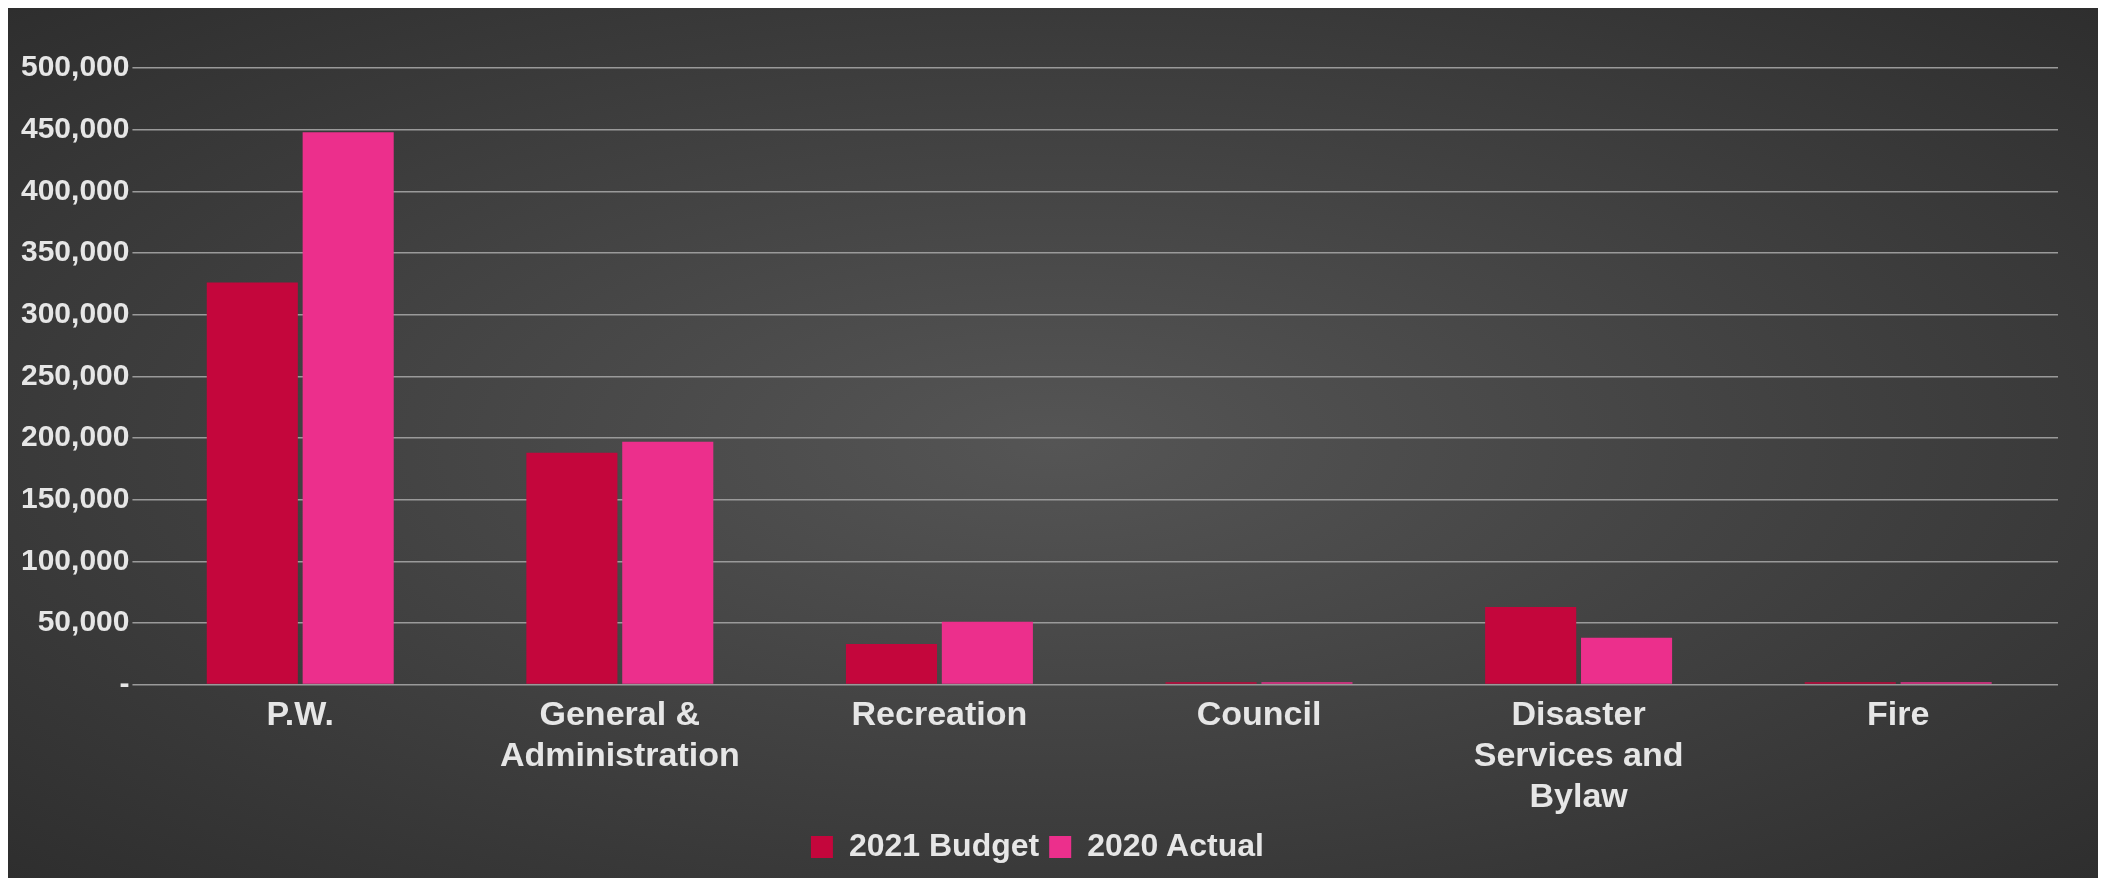 The width and height of the screenshot is (2114, 889). Describe the element at coordinates (300, 713) in the screenshot. I see `x-tick-label: P.W.` at that location.